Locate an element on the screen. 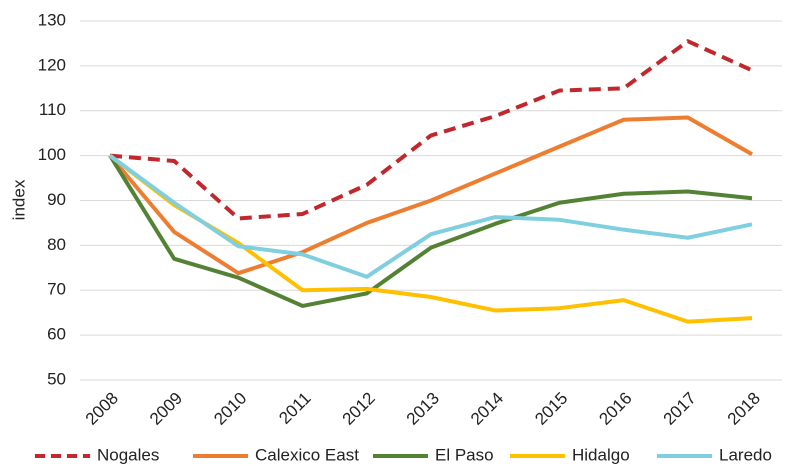 The height and width of the screenshot is (466, 796). y-tick-label: 80 is located at coordinates (56, 244).